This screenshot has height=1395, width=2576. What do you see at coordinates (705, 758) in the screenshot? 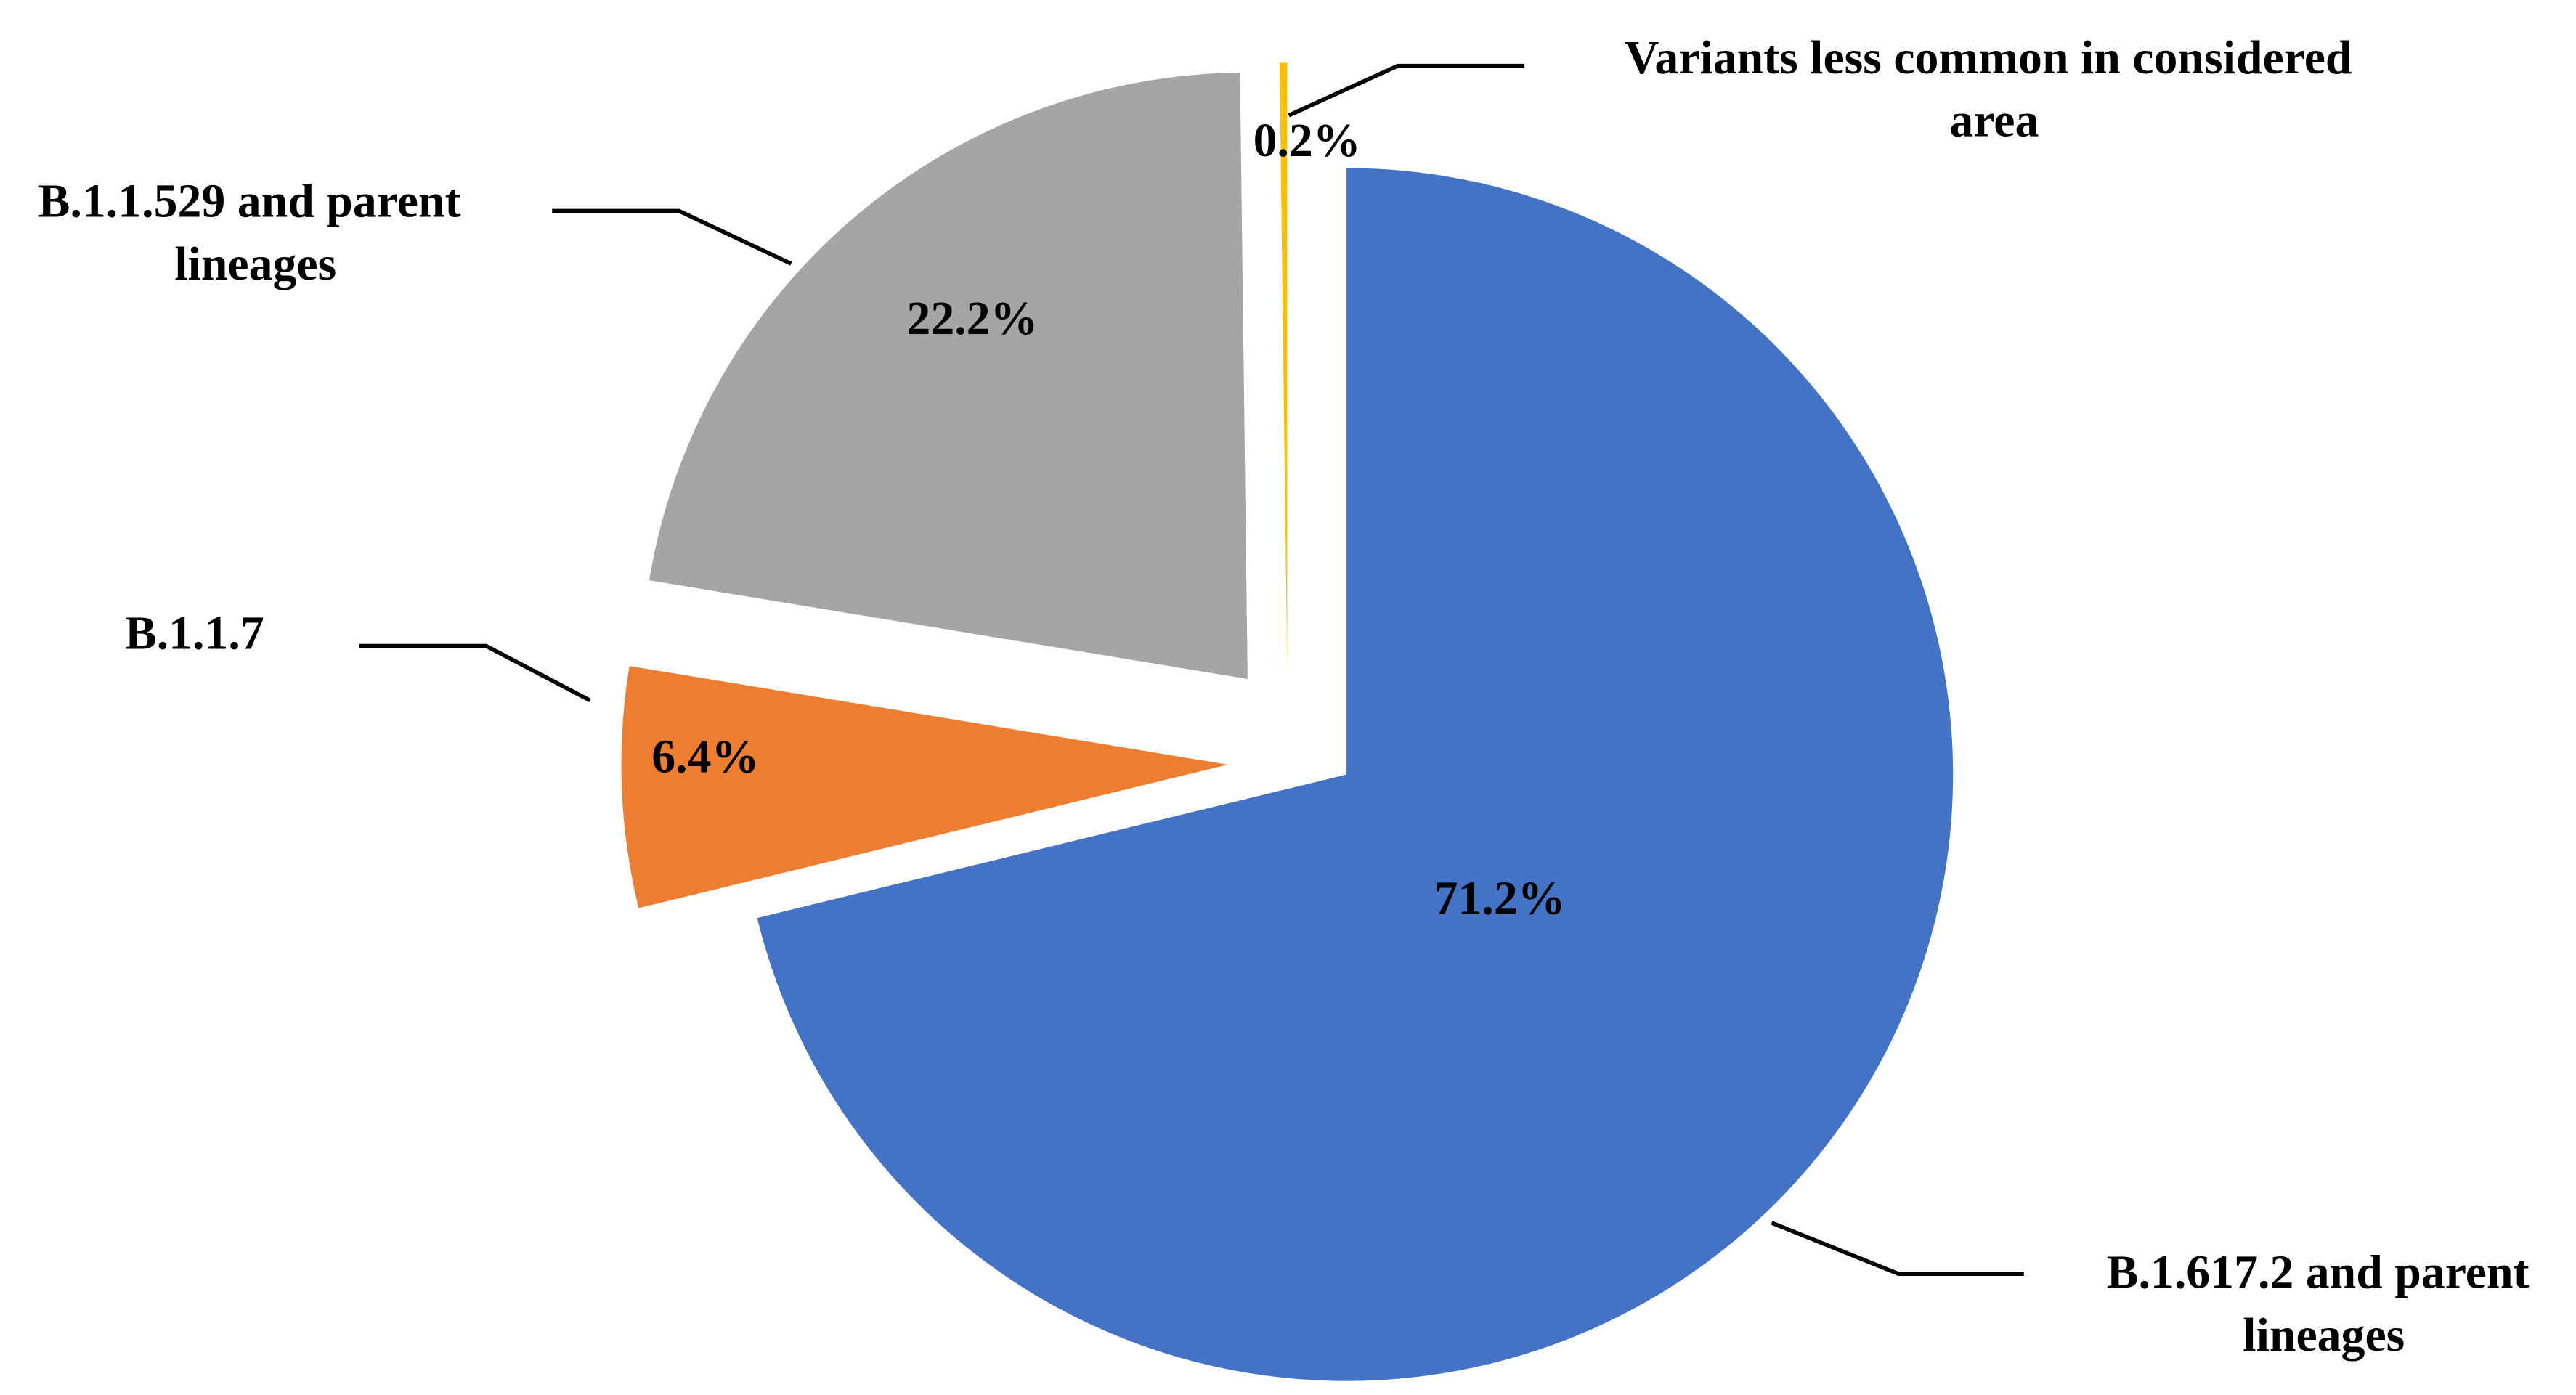
I see `value-label: 6.4%` at bounding box center [705, 758].